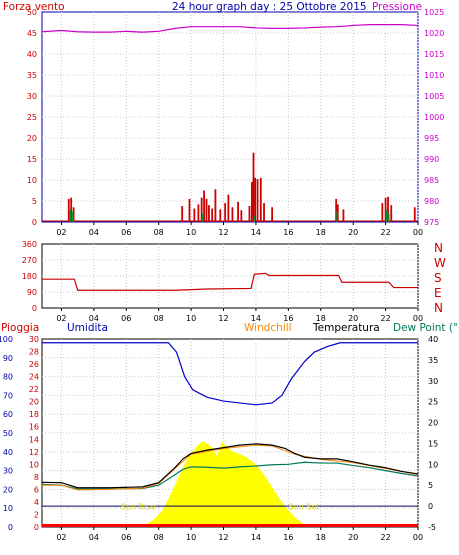 This screenshot has height=555, width=459. Describe the element at coordinates (434, 12) in the screenshot. I see `y-tick-label: 1025` at that location.